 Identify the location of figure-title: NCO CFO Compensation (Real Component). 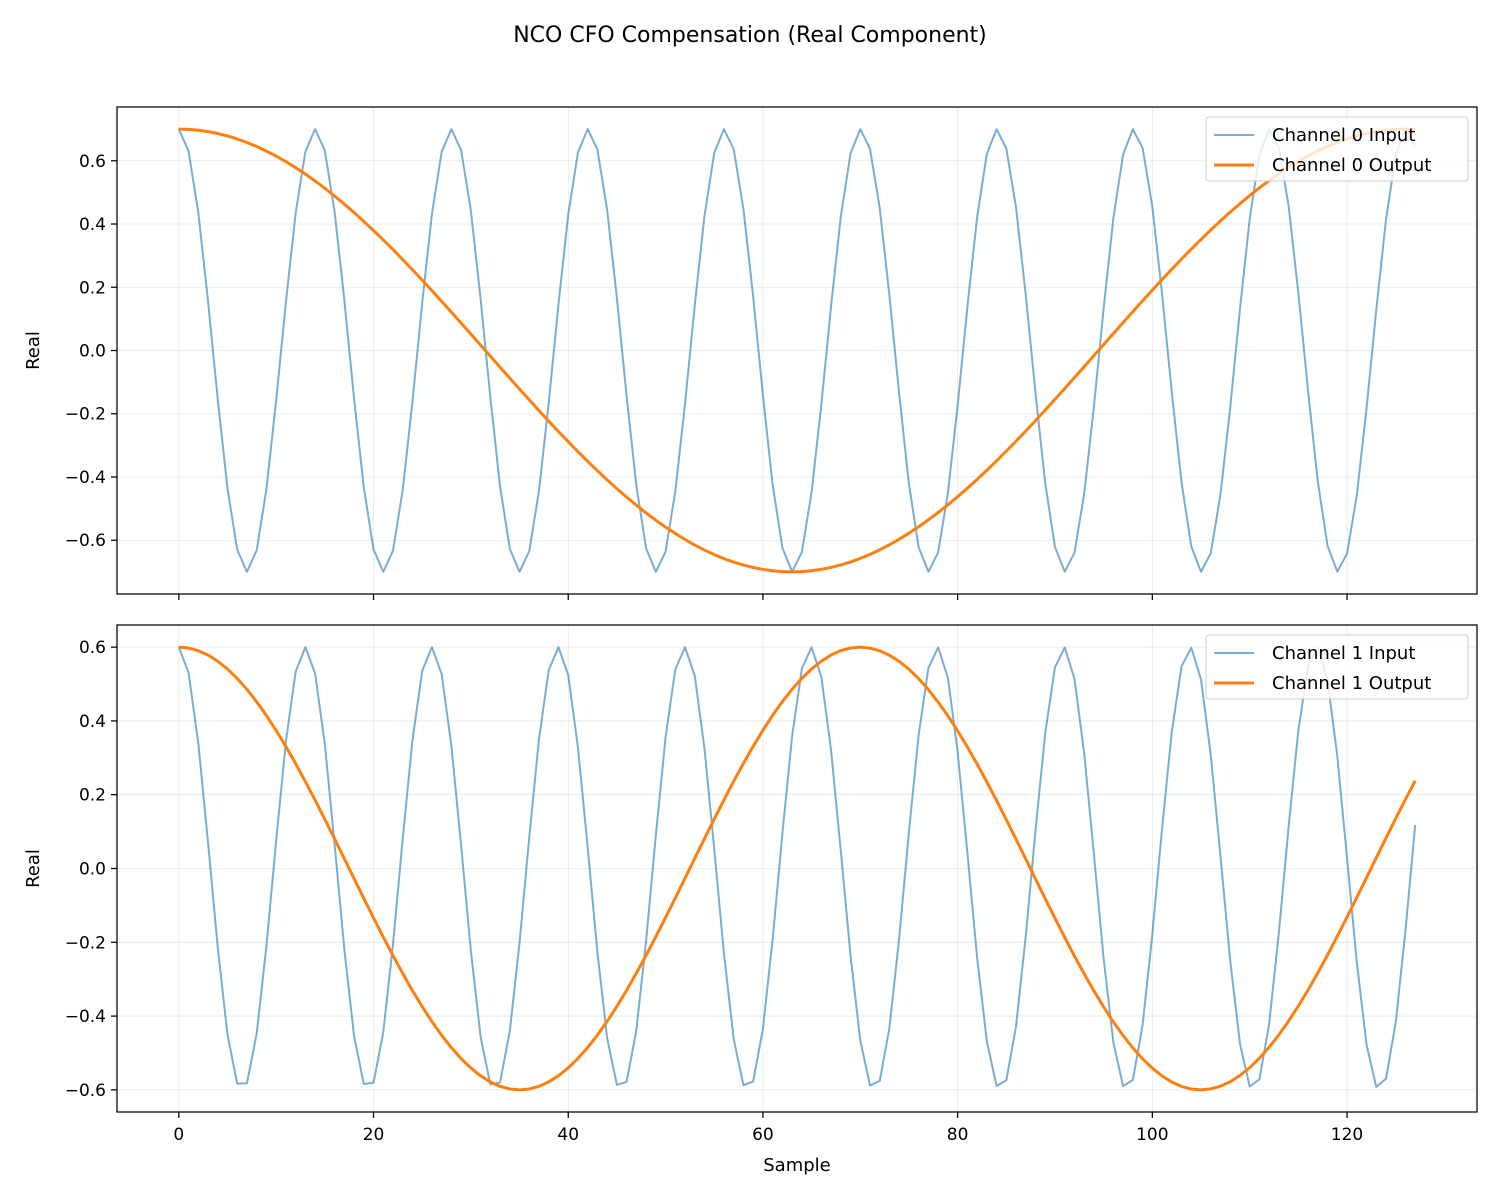
(750, 35).